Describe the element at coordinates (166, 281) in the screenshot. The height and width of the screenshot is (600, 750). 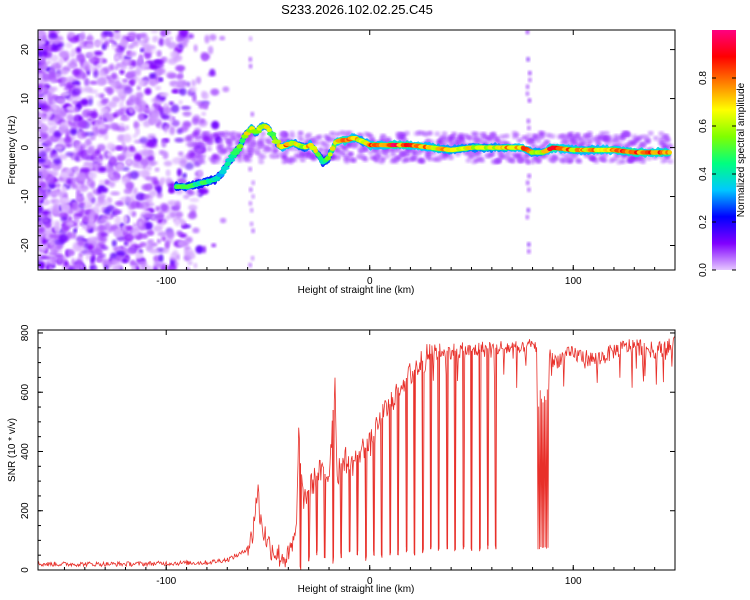
I see `spectrogram-x-tick-label: -100` at that location.